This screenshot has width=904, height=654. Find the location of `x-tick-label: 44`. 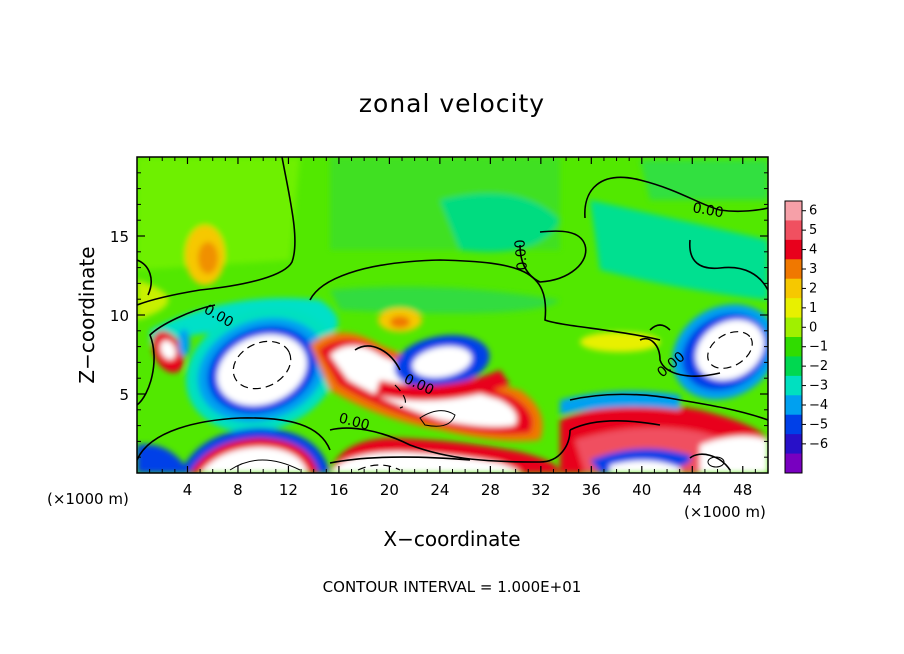

x-tick-label: 44 is located at coordinates (692, 490).